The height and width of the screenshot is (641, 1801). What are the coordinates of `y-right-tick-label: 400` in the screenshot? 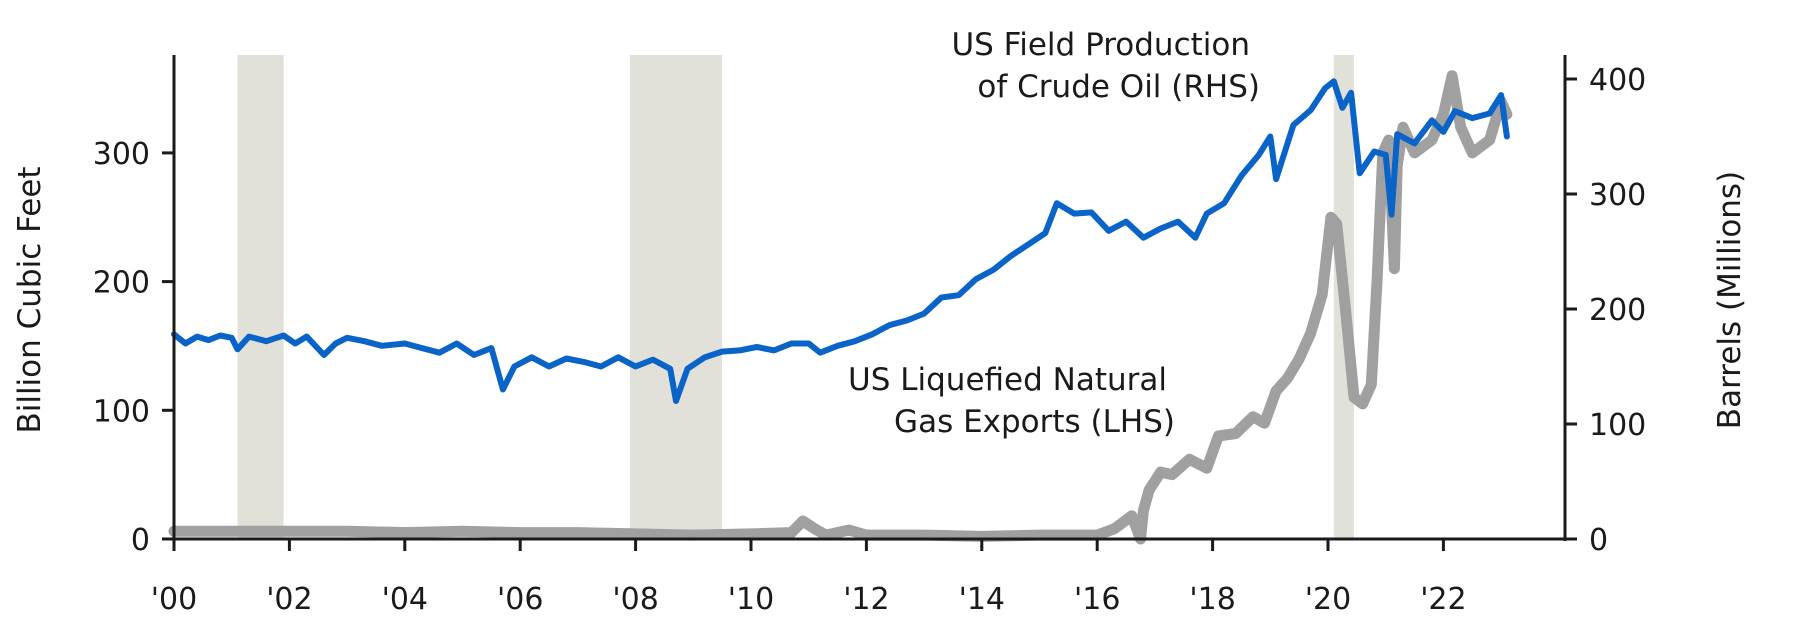 It's located at (1617, 80).